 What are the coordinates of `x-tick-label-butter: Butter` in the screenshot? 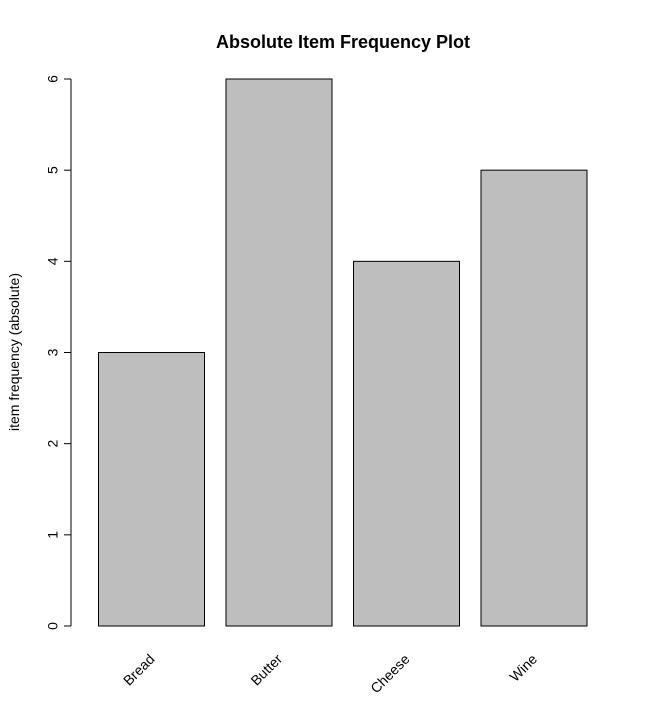 It's located at (266, 670).